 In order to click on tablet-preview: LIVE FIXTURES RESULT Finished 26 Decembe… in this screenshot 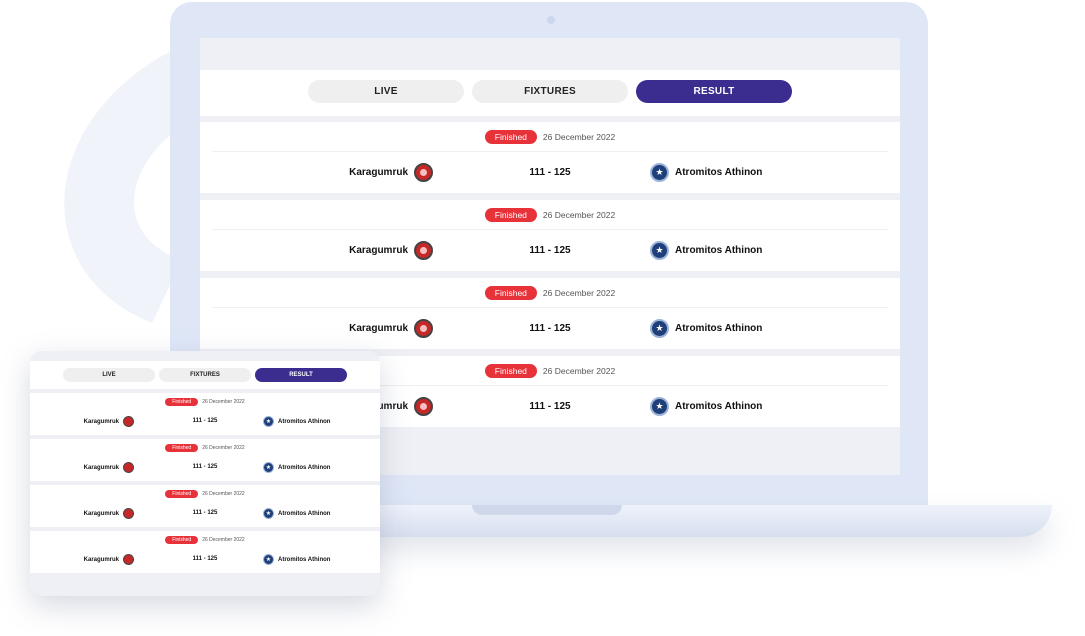, I will do `click(205, 473)`.